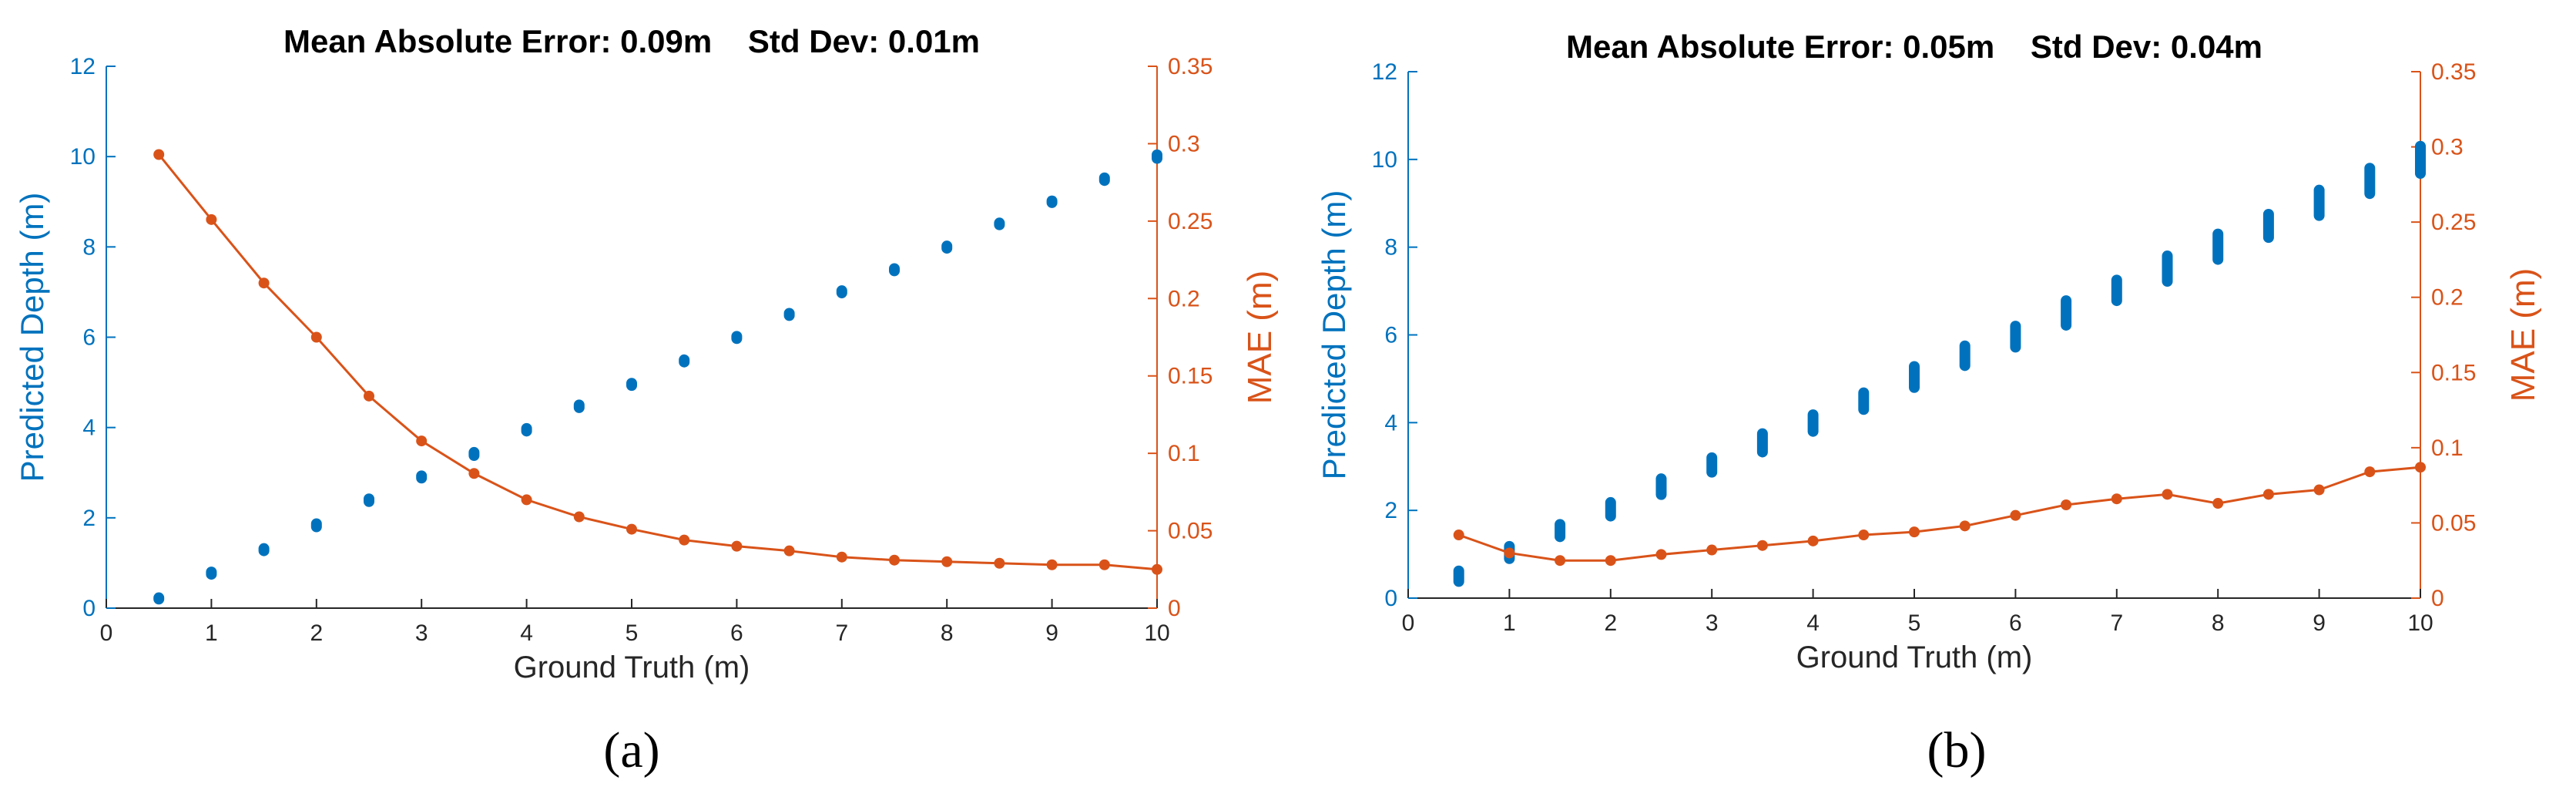 The width and height of the screenshot is (2576, 807). I want to click on y2-tick-label: 0.05, so click(2453, 523).